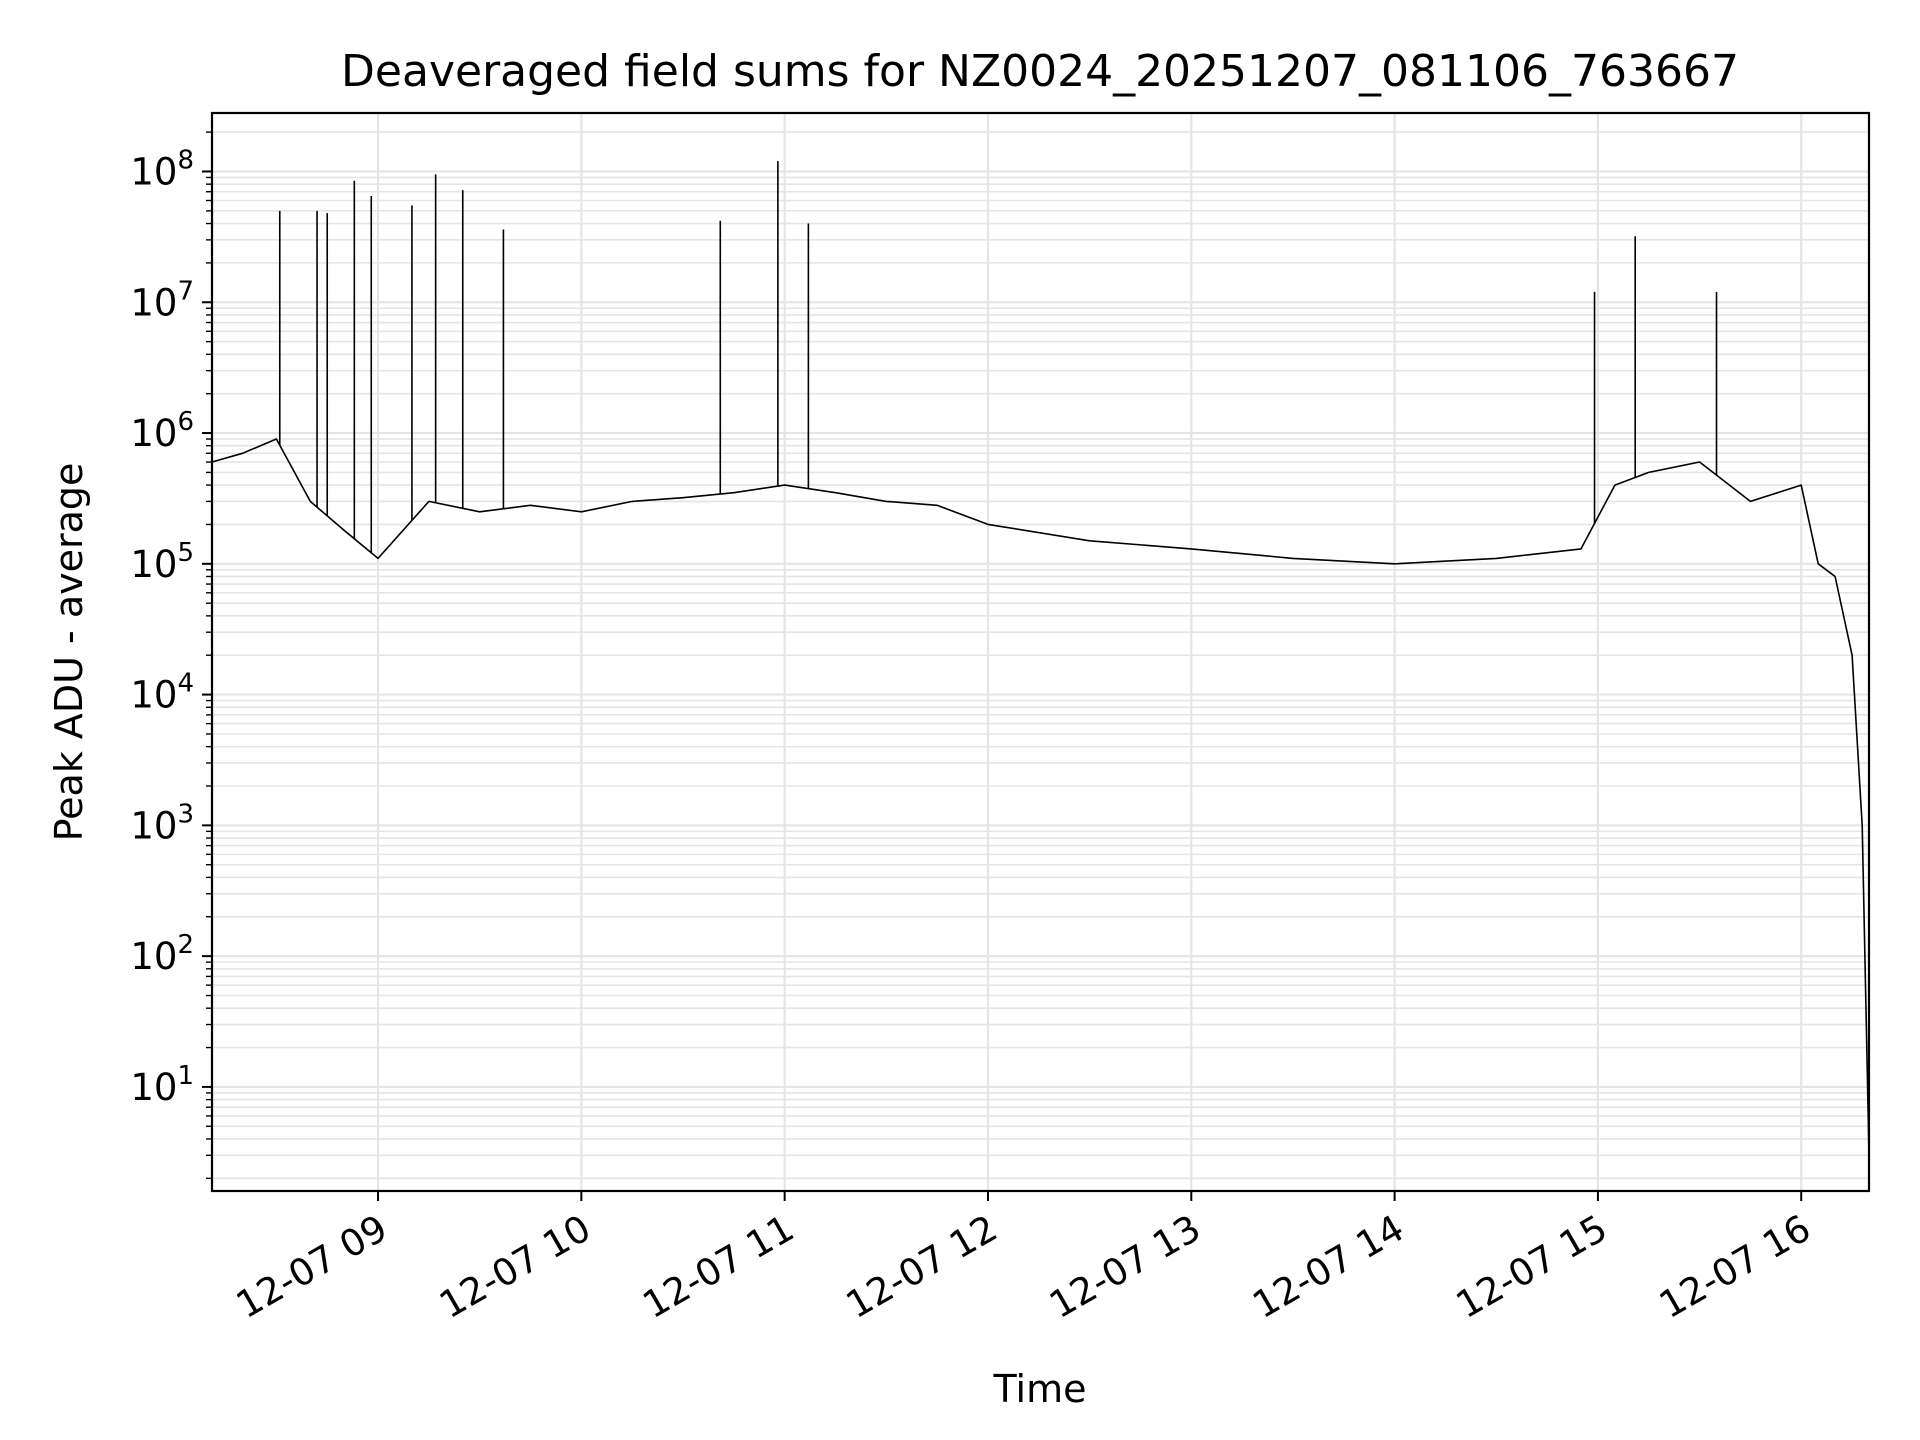 The width and height of the screenshot is (1920, 1440). What do you see at coordinates (162, 823) in the screenshot?
I see `y-tick-label: 103` at bounding box center [162, 823].